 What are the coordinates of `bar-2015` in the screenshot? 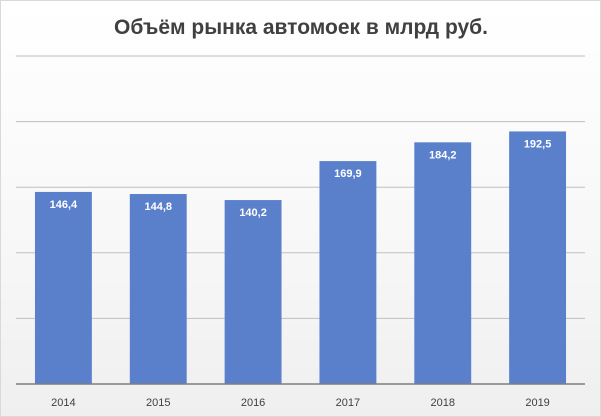 It's located at (158, 289).